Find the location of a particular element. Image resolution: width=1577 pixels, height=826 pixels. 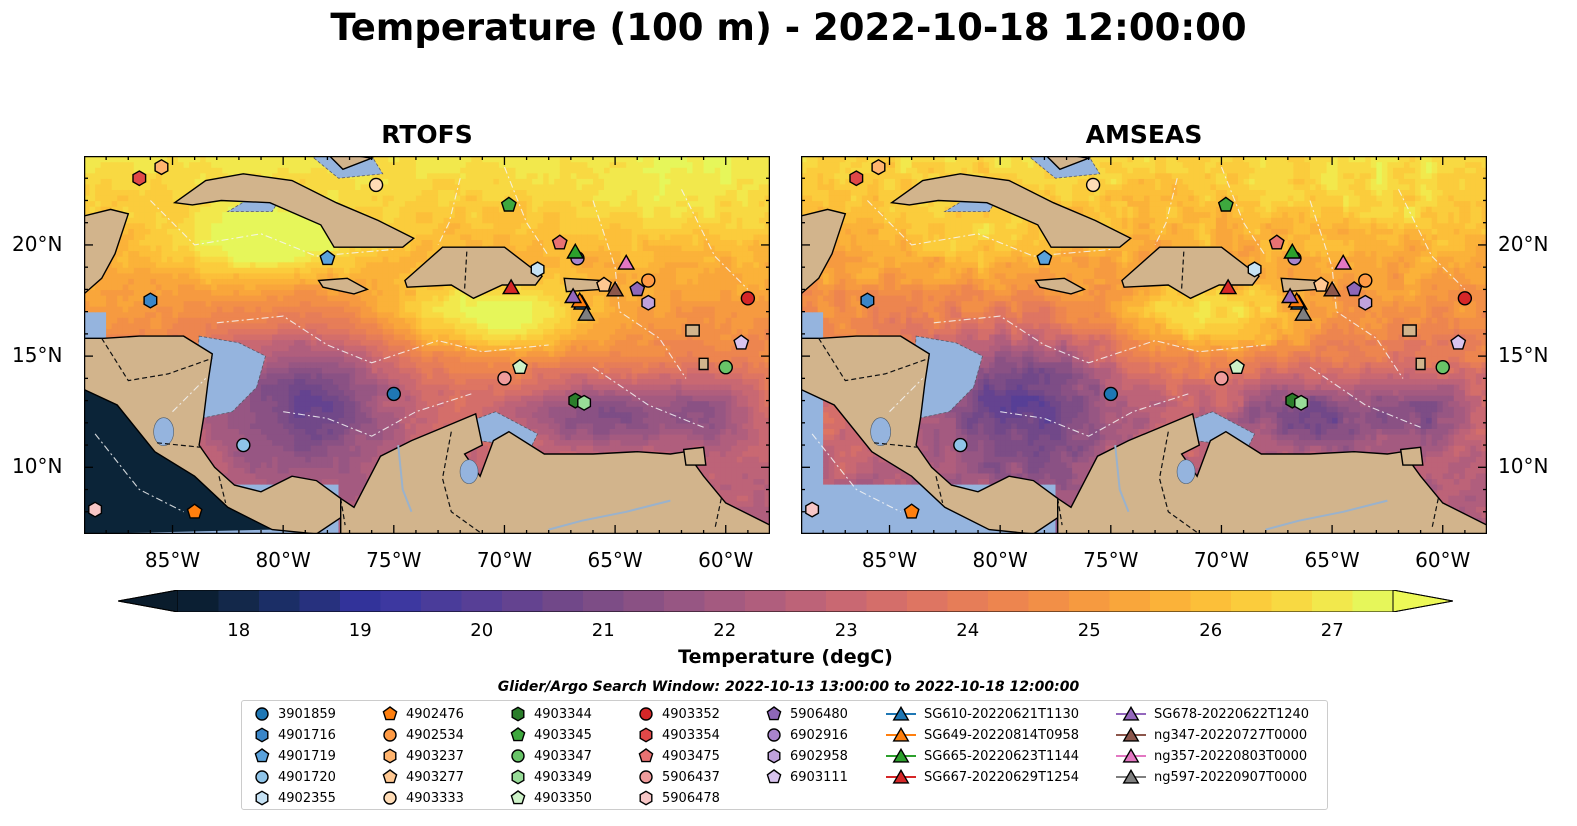

legend-label: SG649-20220814T0958 is located at coordinates (1002, 735).